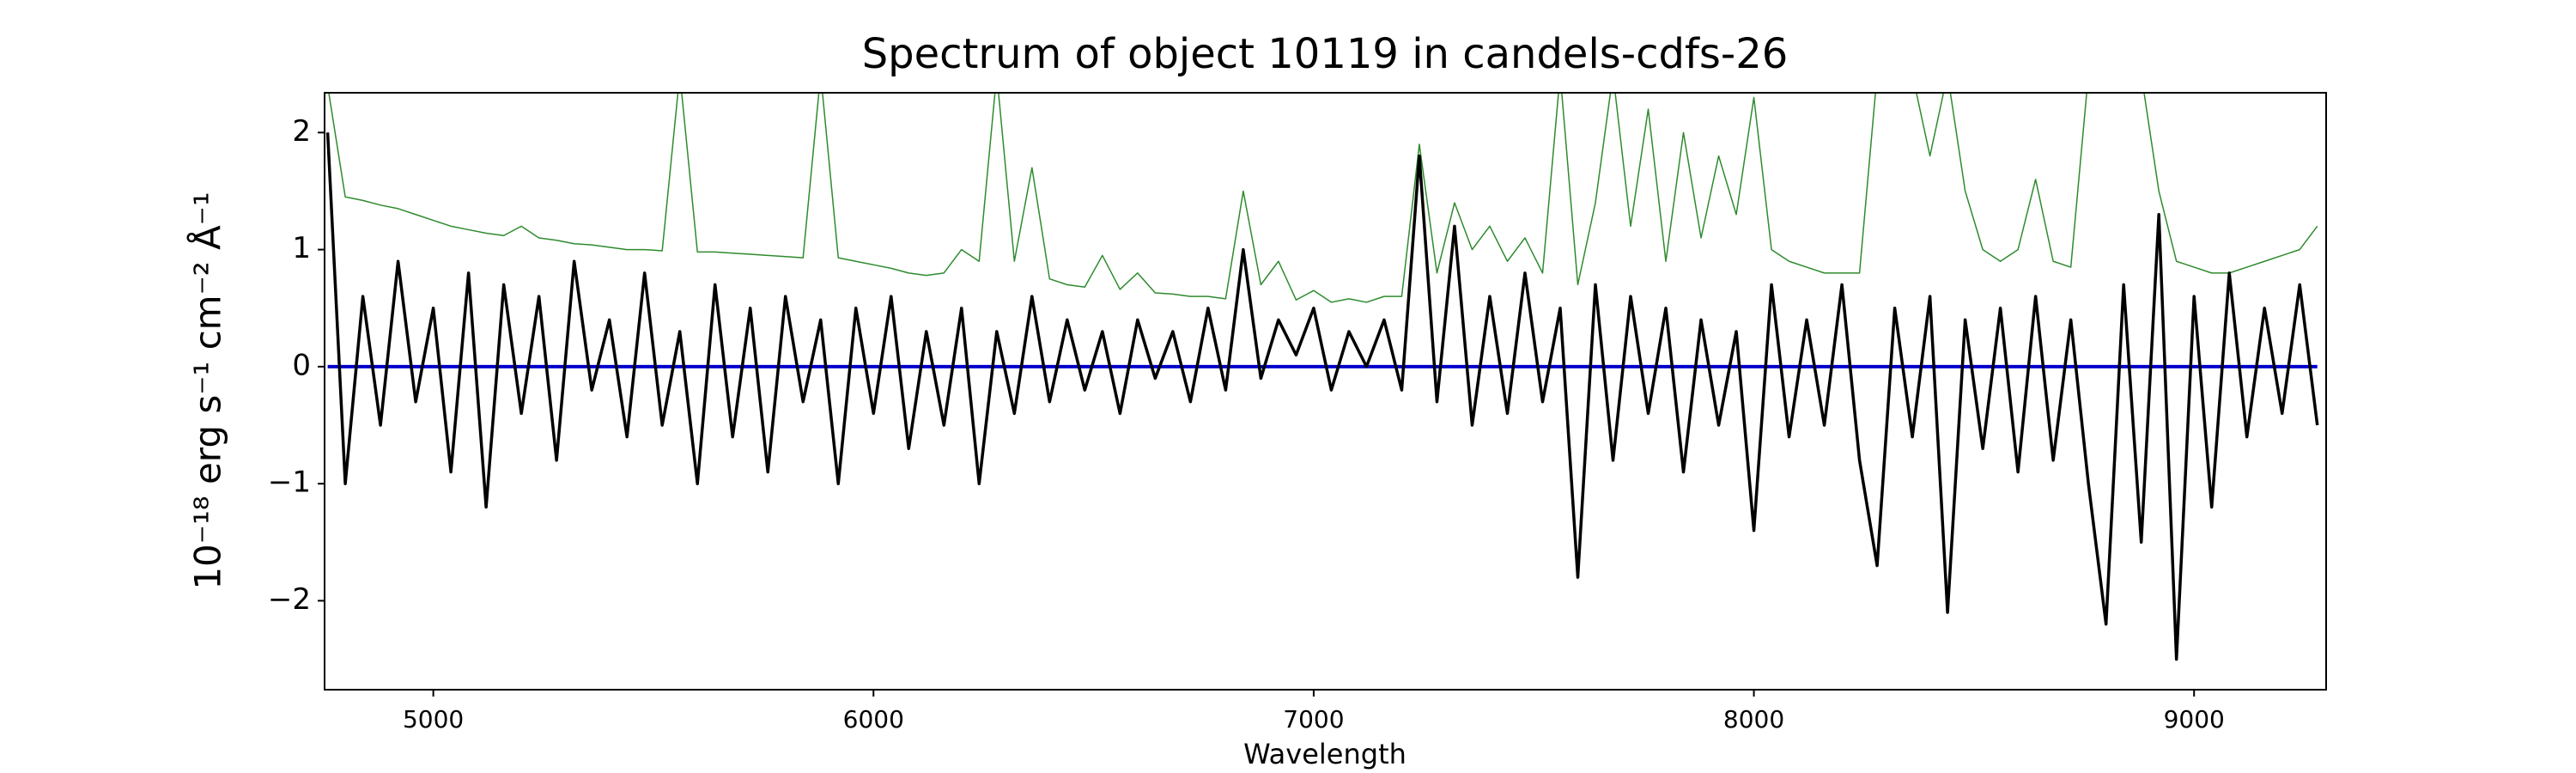 This screenshot has height=773, width=2576. I want to click on x-tick-label: 5000, so click(433, 719).